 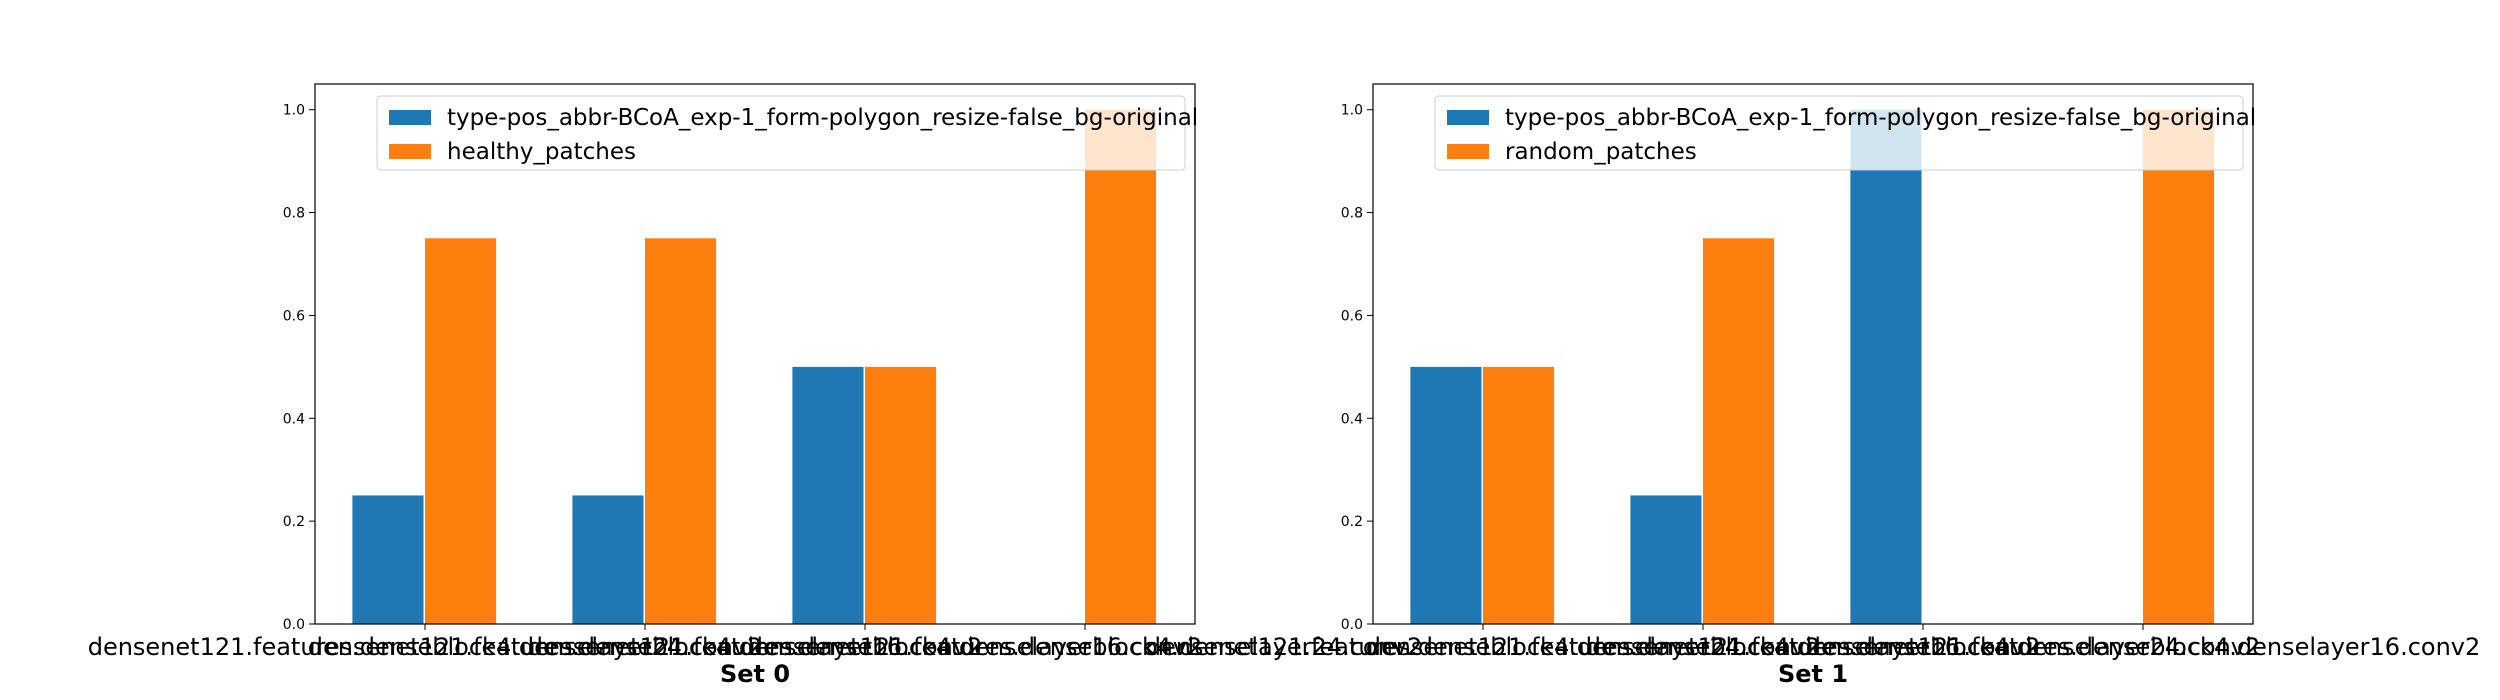 What do you see at coordinates (1813, 674) in the screenshot?
I see `x-axis-label: Set 1` at bounding box center [1813, 674].